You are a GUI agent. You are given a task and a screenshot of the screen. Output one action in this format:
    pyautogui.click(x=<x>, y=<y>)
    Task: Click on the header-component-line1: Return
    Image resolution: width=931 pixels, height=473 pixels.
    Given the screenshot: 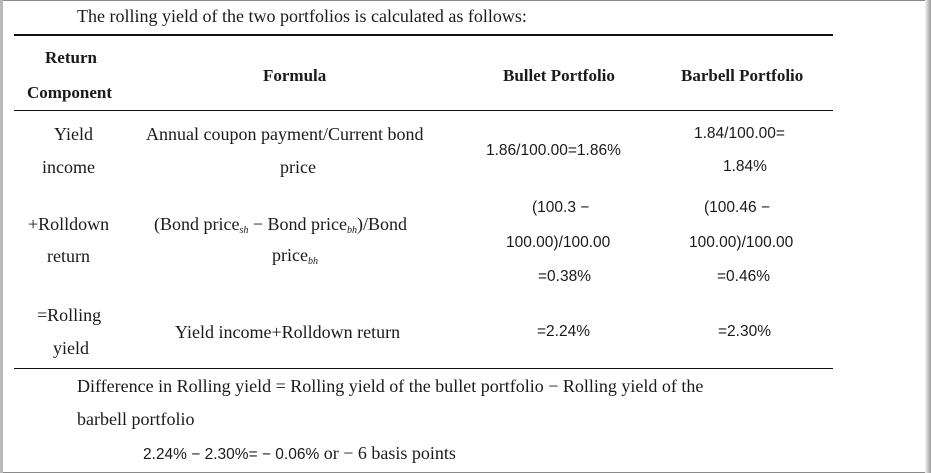 What is the action you would take?
    pyautogui.click(x=71, y=57)
    